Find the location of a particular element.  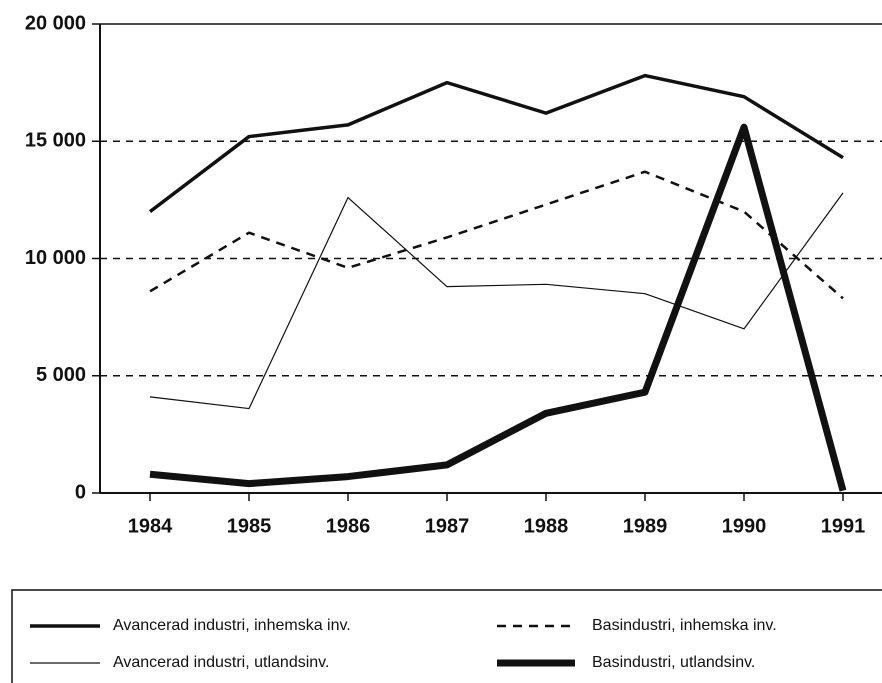

x-tick-label: 1988 is located at coordinates (546, 526).